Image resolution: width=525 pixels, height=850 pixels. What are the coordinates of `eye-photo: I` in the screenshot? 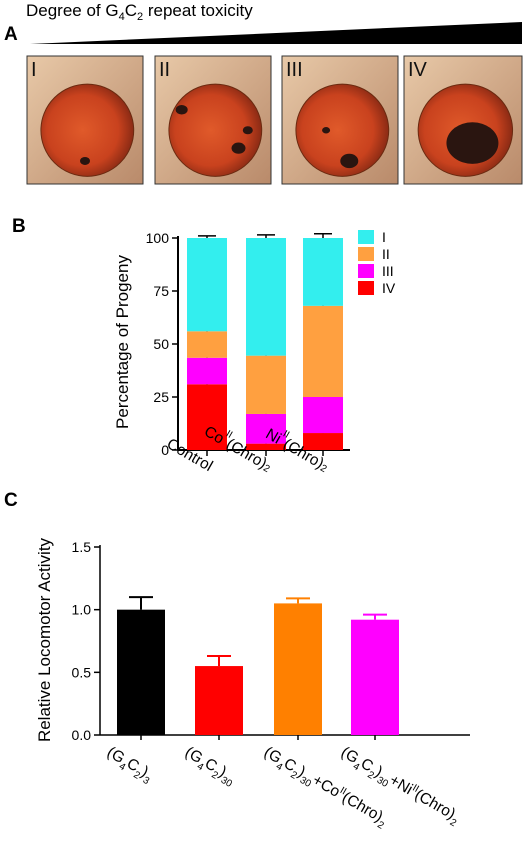 It's located at (85, 120).